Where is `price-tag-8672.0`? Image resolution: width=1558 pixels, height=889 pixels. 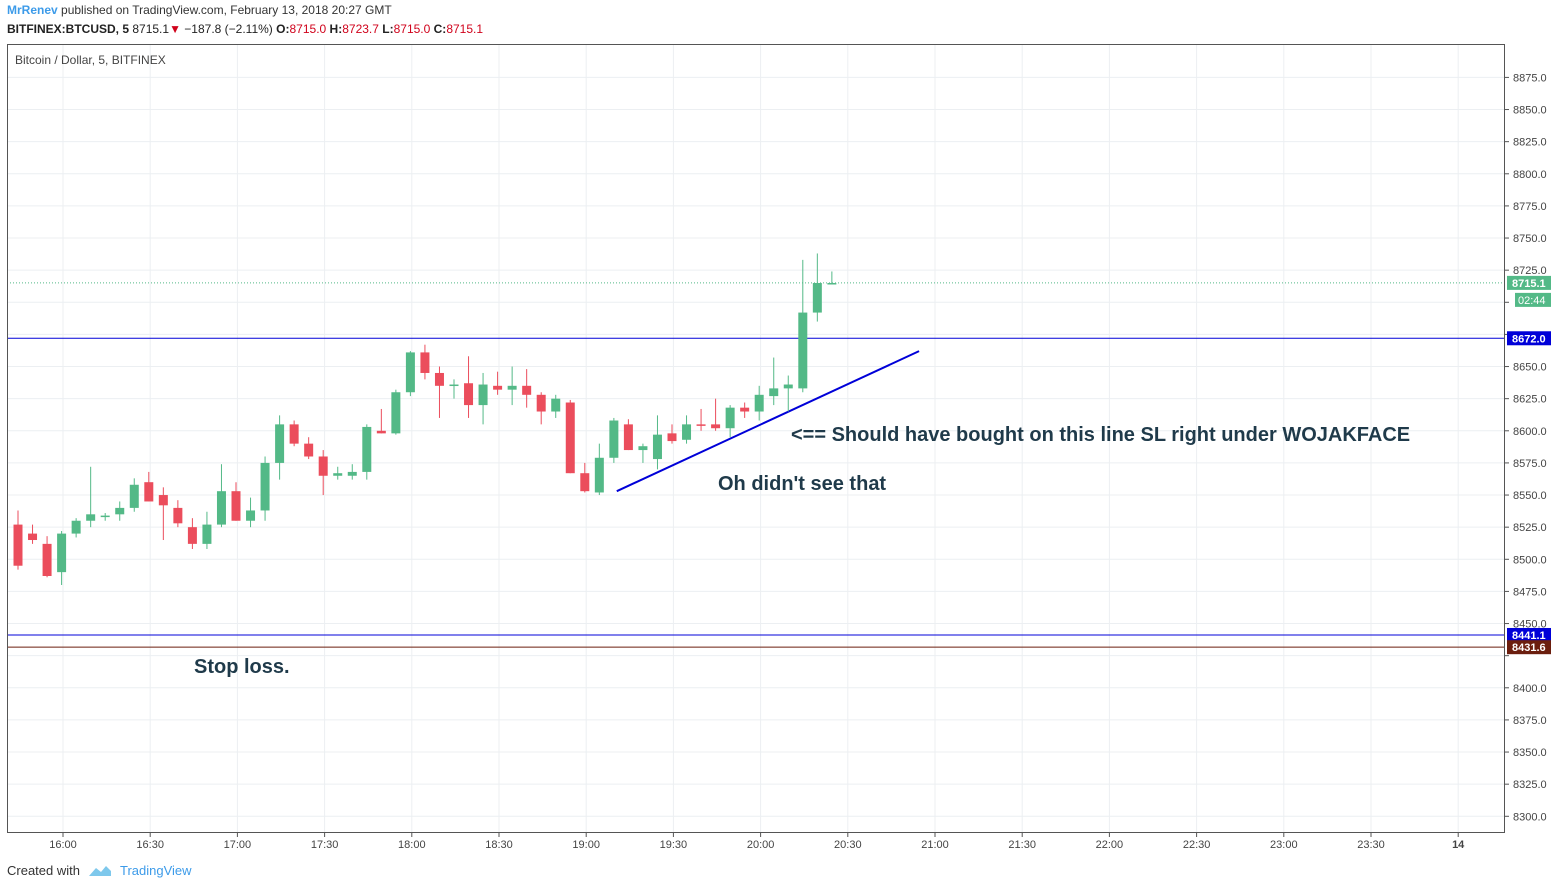 price-tag-8672.0 is located at coordinates (1529, 338).